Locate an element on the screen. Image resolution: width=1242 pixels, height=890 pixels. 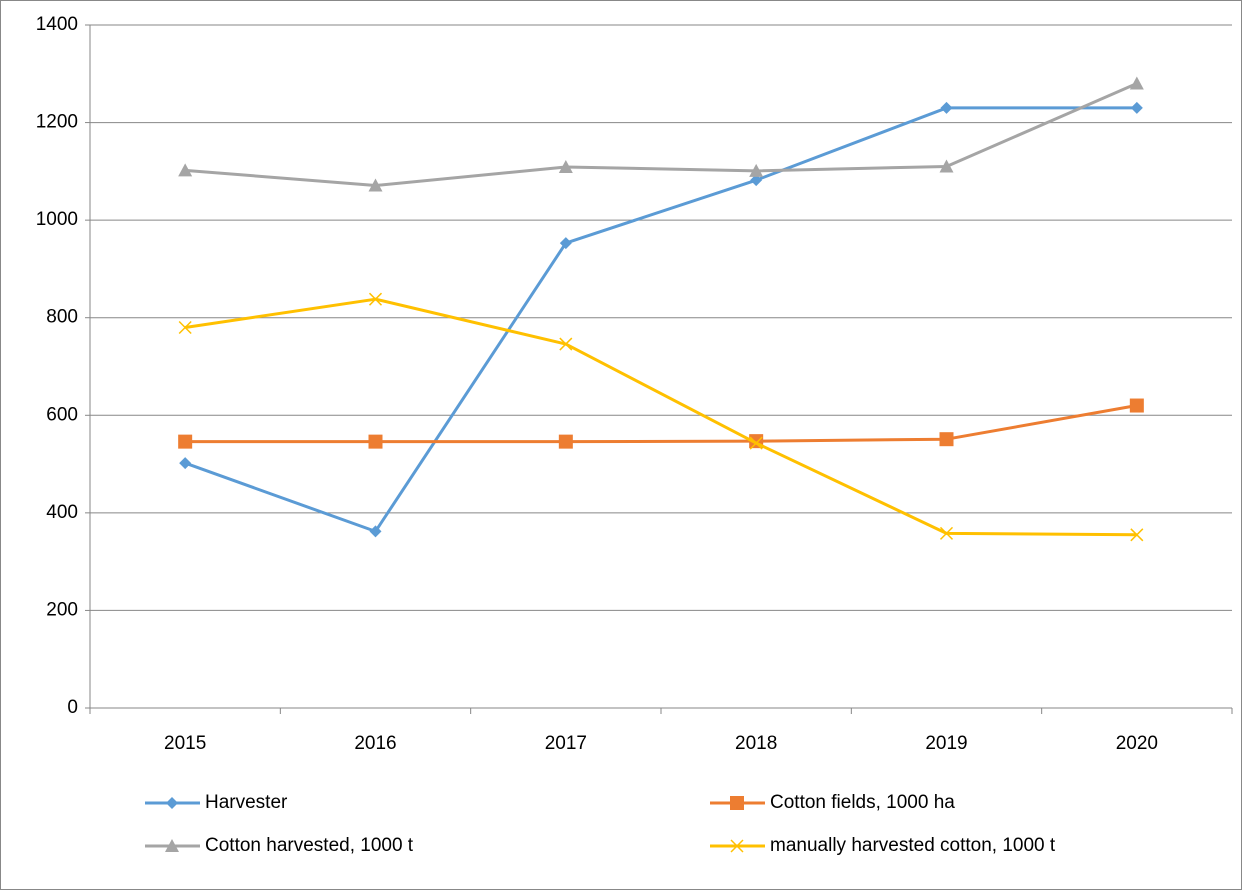
x-tick-label: 2015 is located at coordinates (185, 743).